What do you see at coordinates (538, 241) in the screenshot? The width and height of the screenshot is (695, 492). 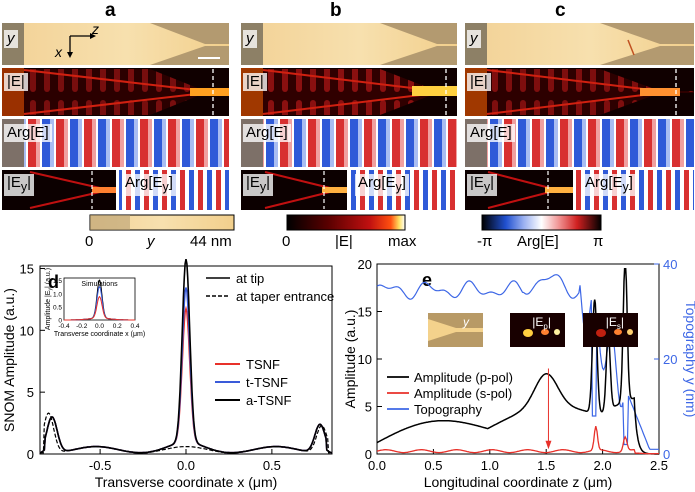 I see `cb-phase-mid: Arg[E]` at bounding box center [538, 241].